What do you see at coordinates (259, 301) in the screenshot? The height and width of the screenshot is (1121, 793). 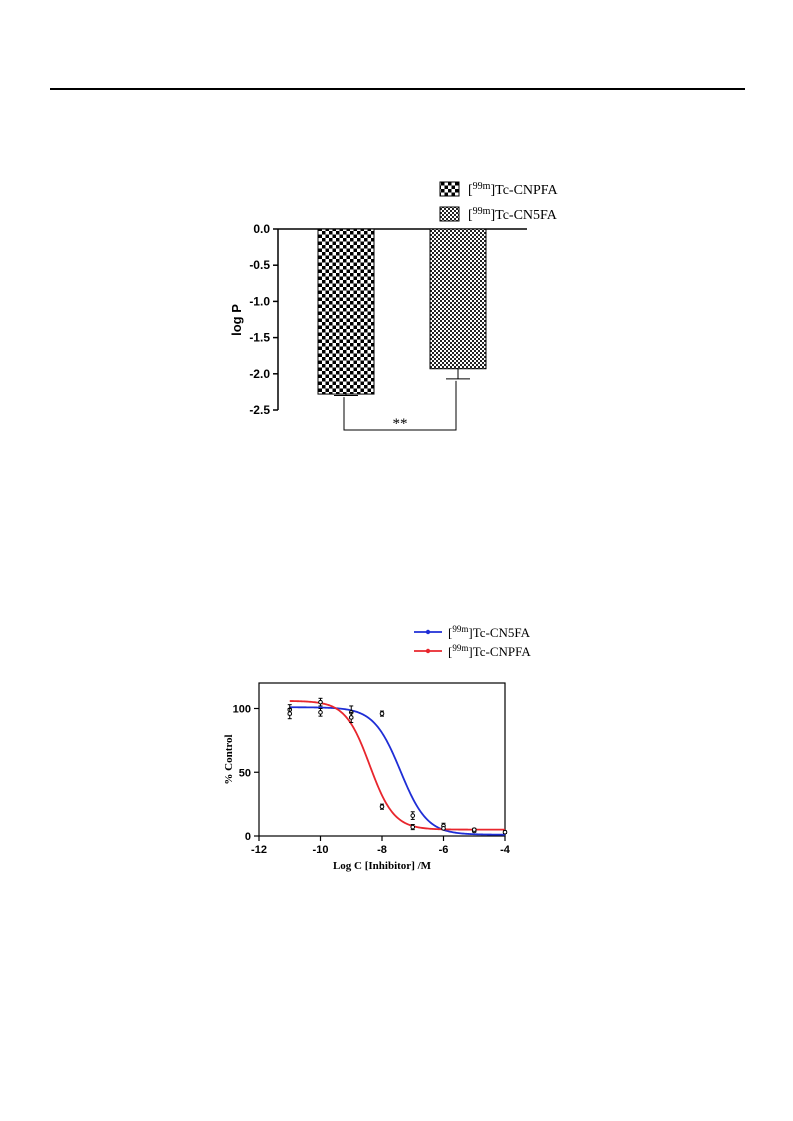 I see `y-tick-label: -1.0` at bounding box center [259, 301].